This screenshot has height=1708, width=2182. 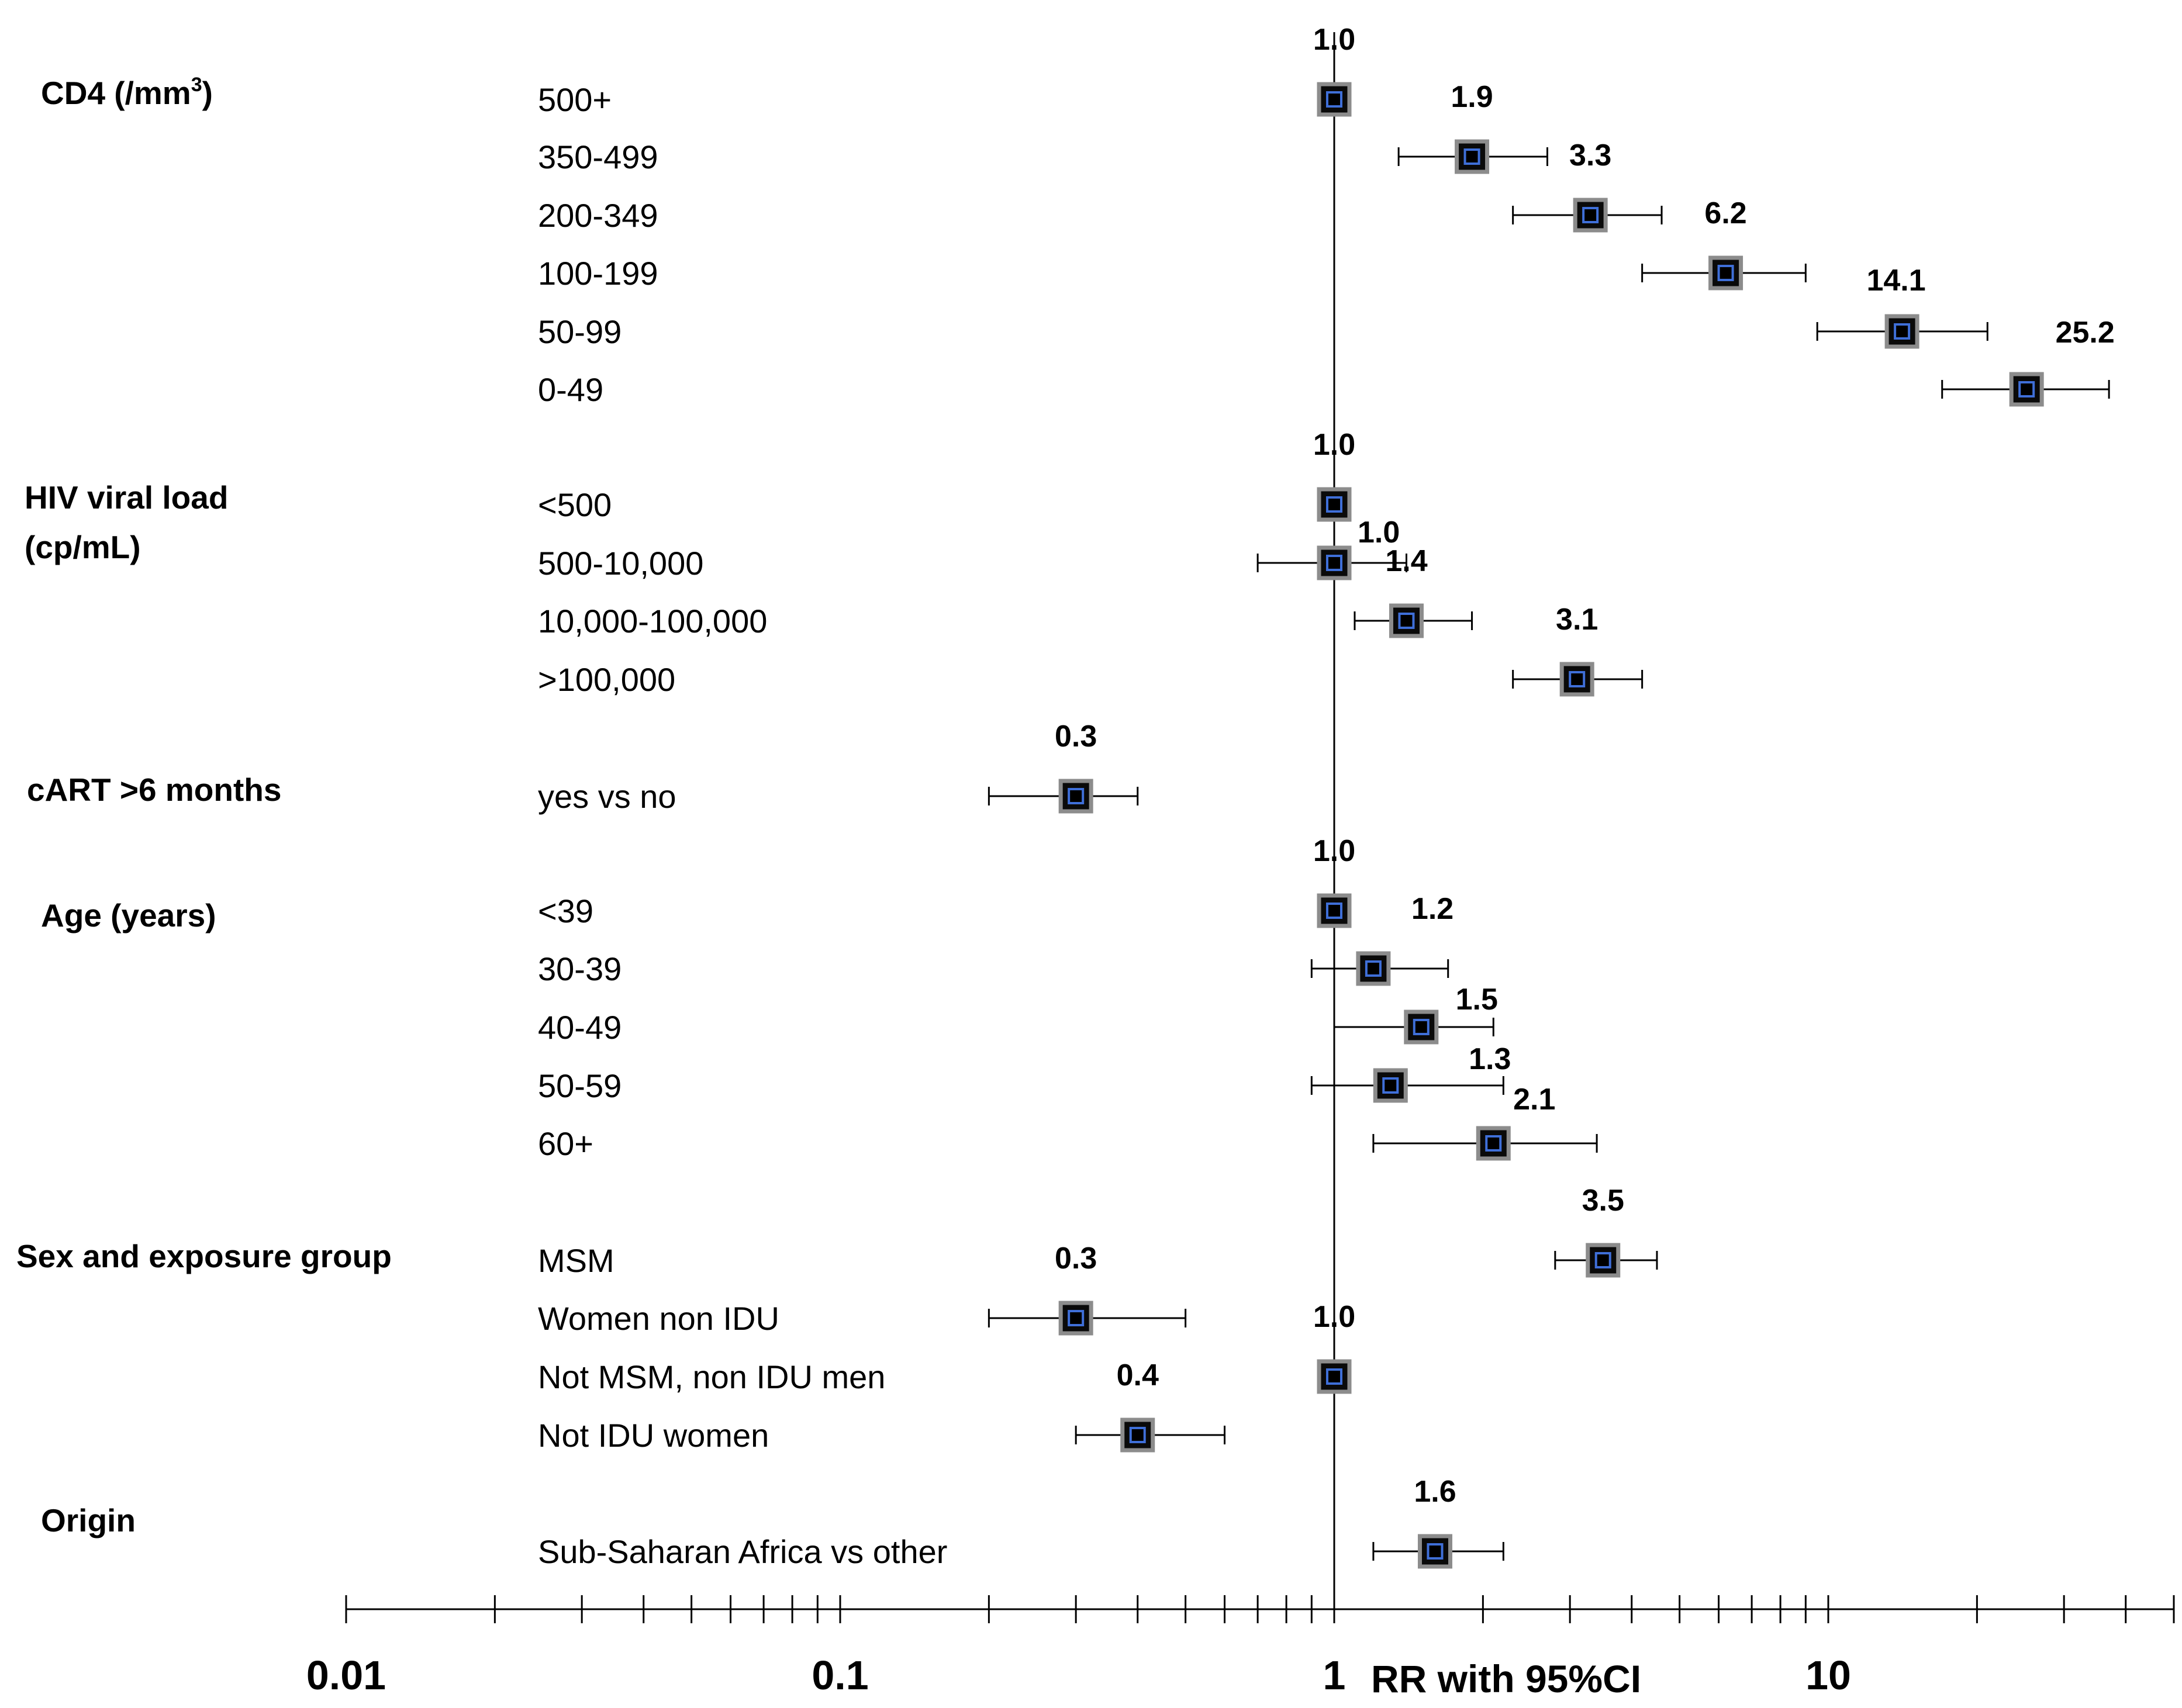 I want to click on value-label: 3.3, so click(x=1590, y=155).